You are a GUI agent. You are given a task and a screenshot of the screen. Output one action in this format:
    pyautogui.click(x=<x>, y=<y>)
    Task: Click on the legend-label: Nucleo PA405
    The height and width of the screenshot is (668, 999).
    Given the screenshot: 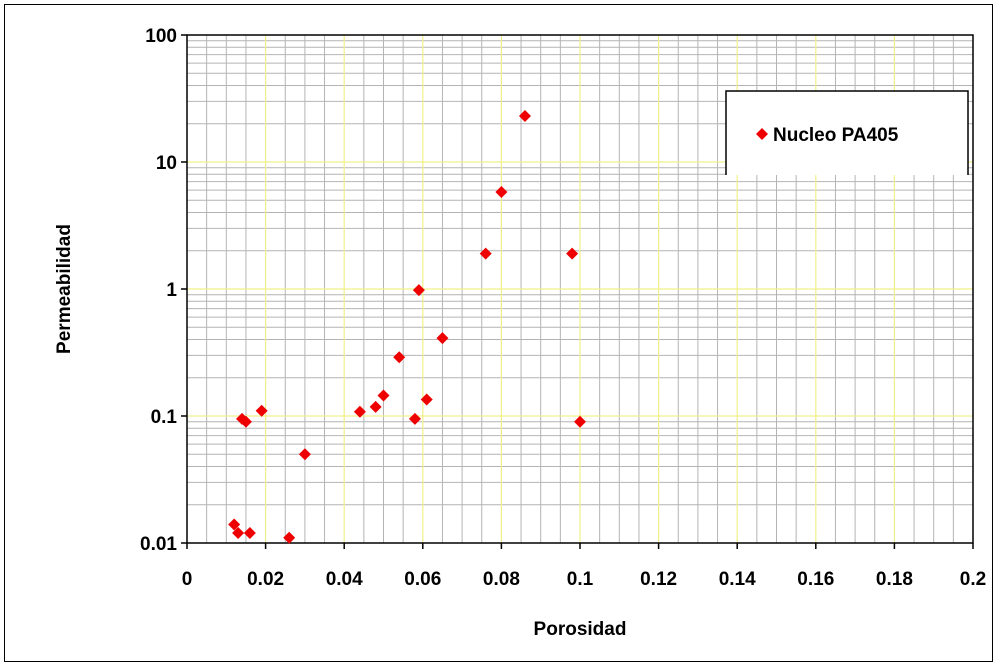 What is the action you would take?
    pyautogui.click(x=836, y=135)
    